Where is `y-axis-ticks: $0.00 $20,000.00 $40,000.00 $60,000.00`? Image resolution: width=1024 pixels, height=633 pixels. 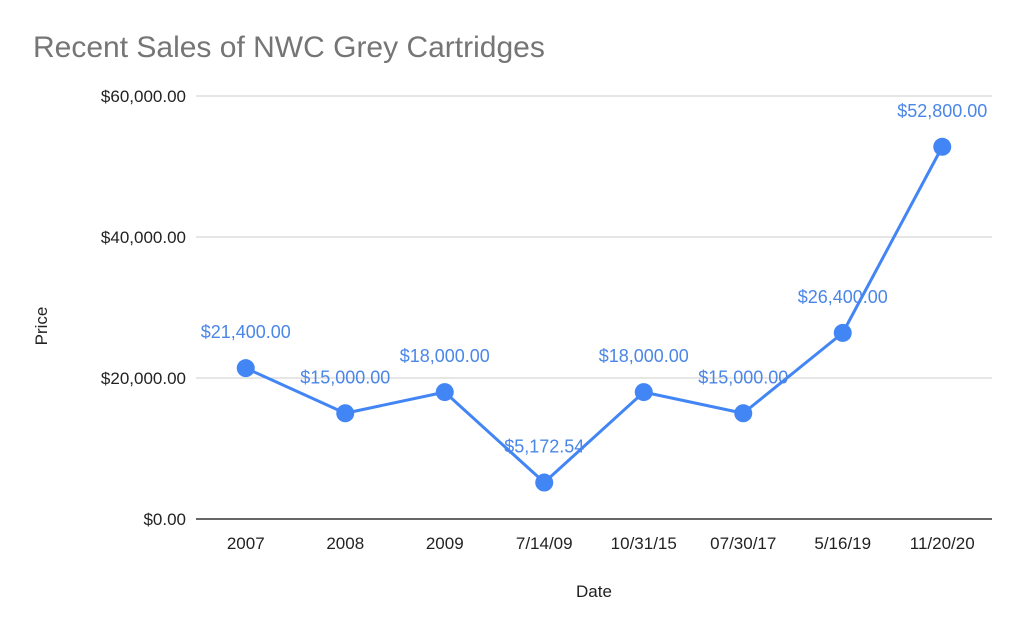 y-axis-ticks: $0.00 $20,000.00 $40,000.00 $60,000.00 is located at coordinates (143, 308).